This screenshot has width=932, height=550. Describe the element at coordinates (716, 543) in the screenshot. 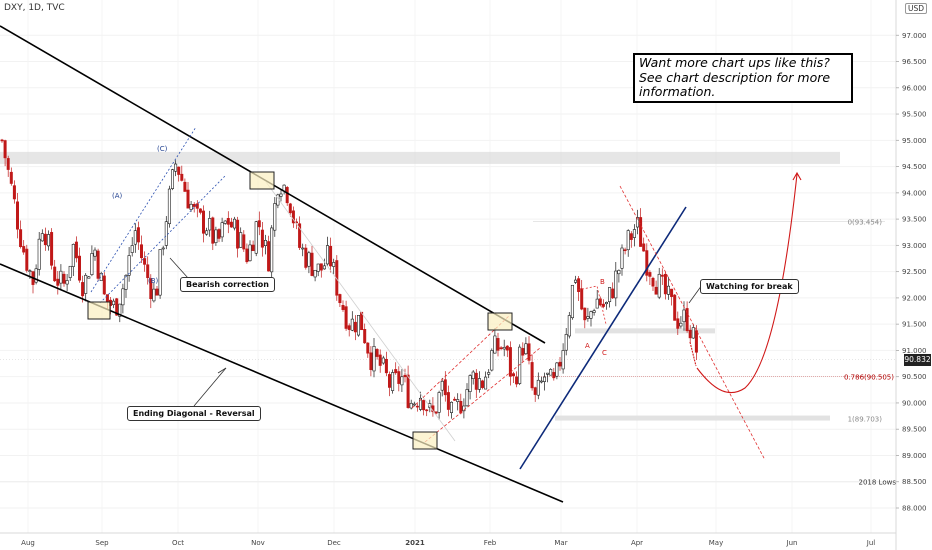

I see `time-tick-label: May` at that location.